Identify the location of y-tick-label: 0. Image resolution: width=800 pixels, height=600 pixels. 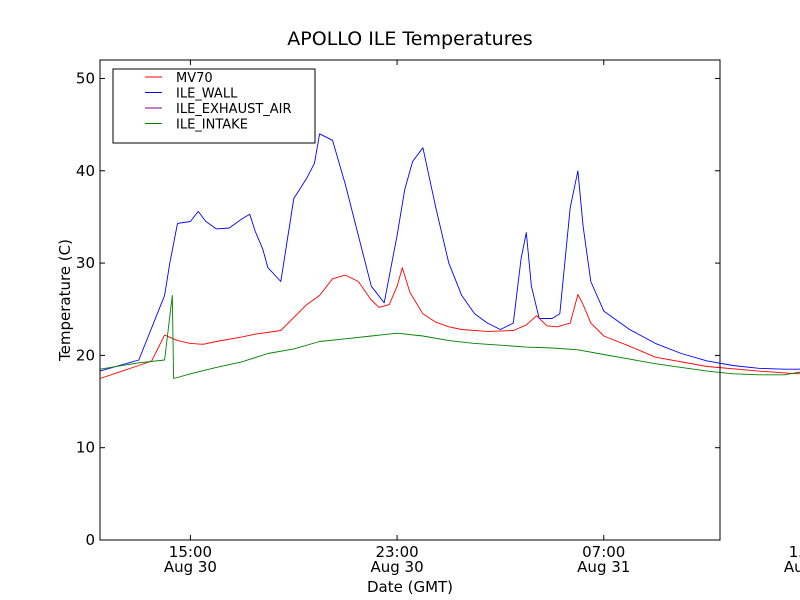
(90, 540).